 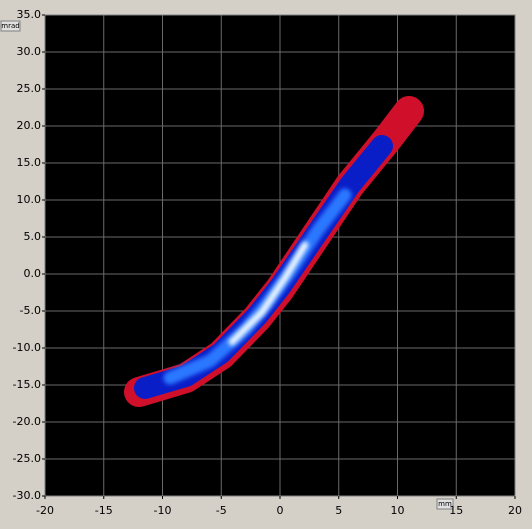 What do you see at coordinates (268, 293) in the screenshot?
I see `density-core` at bounding box center [268, 293].